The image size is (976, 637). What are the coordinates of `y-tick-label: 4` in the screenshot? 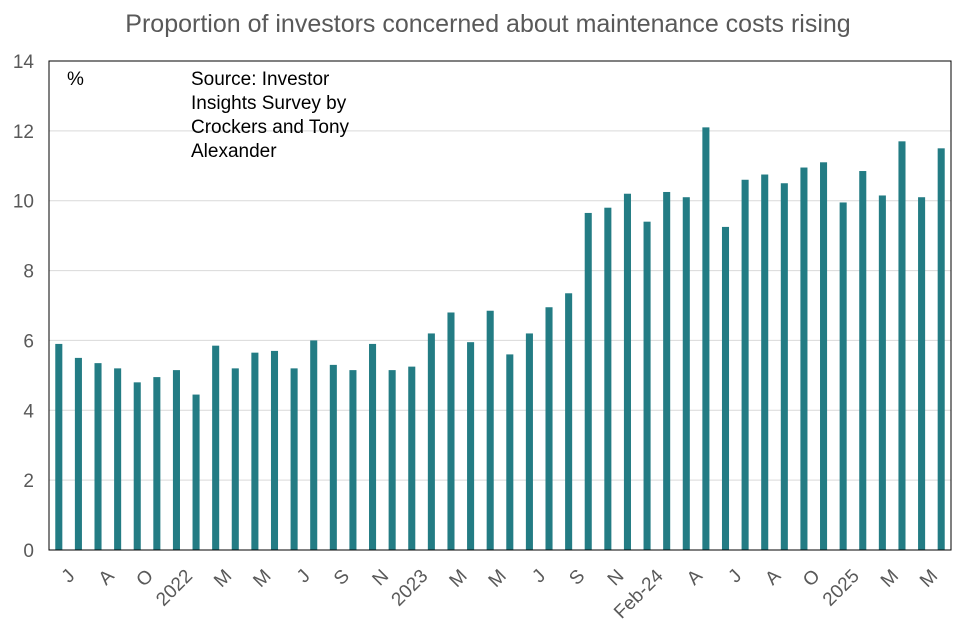 It's located at (28, 411).